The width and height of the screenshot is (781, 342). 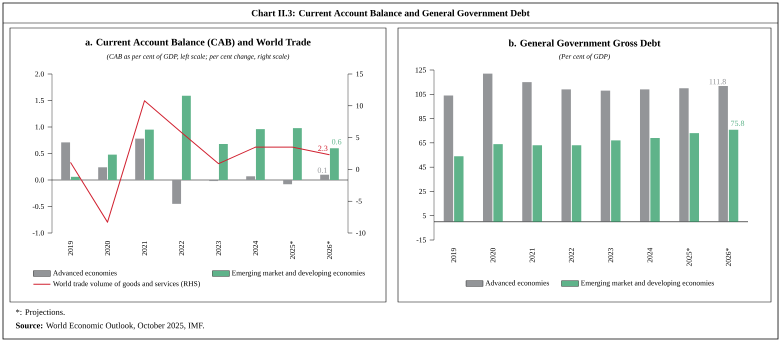 What do you see at coordinates (200, 161) in the screenshot?
I see `line-series` at bounding box center [200, 161].